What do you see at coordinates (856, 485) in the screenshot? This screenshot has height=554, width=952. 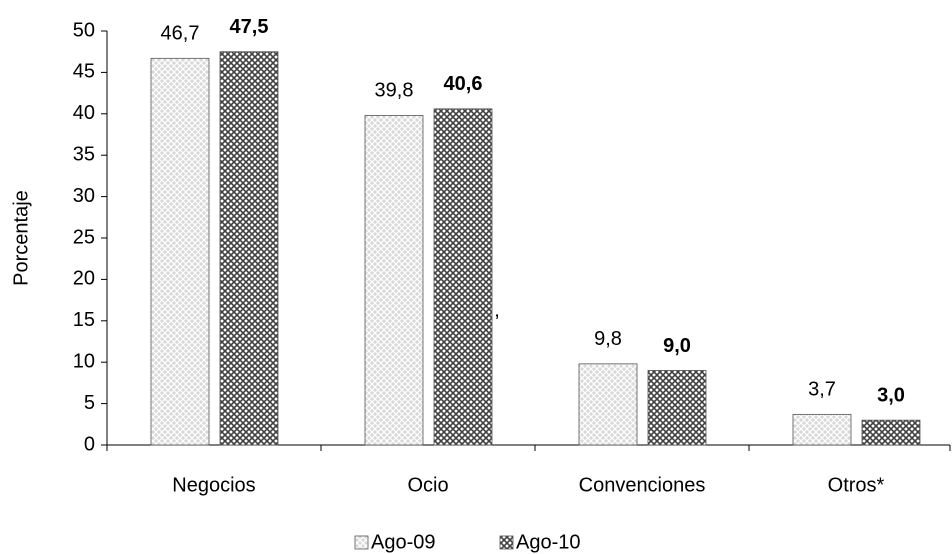 I see `x-tick-label: Otros*` at bounding box center [856, 485].